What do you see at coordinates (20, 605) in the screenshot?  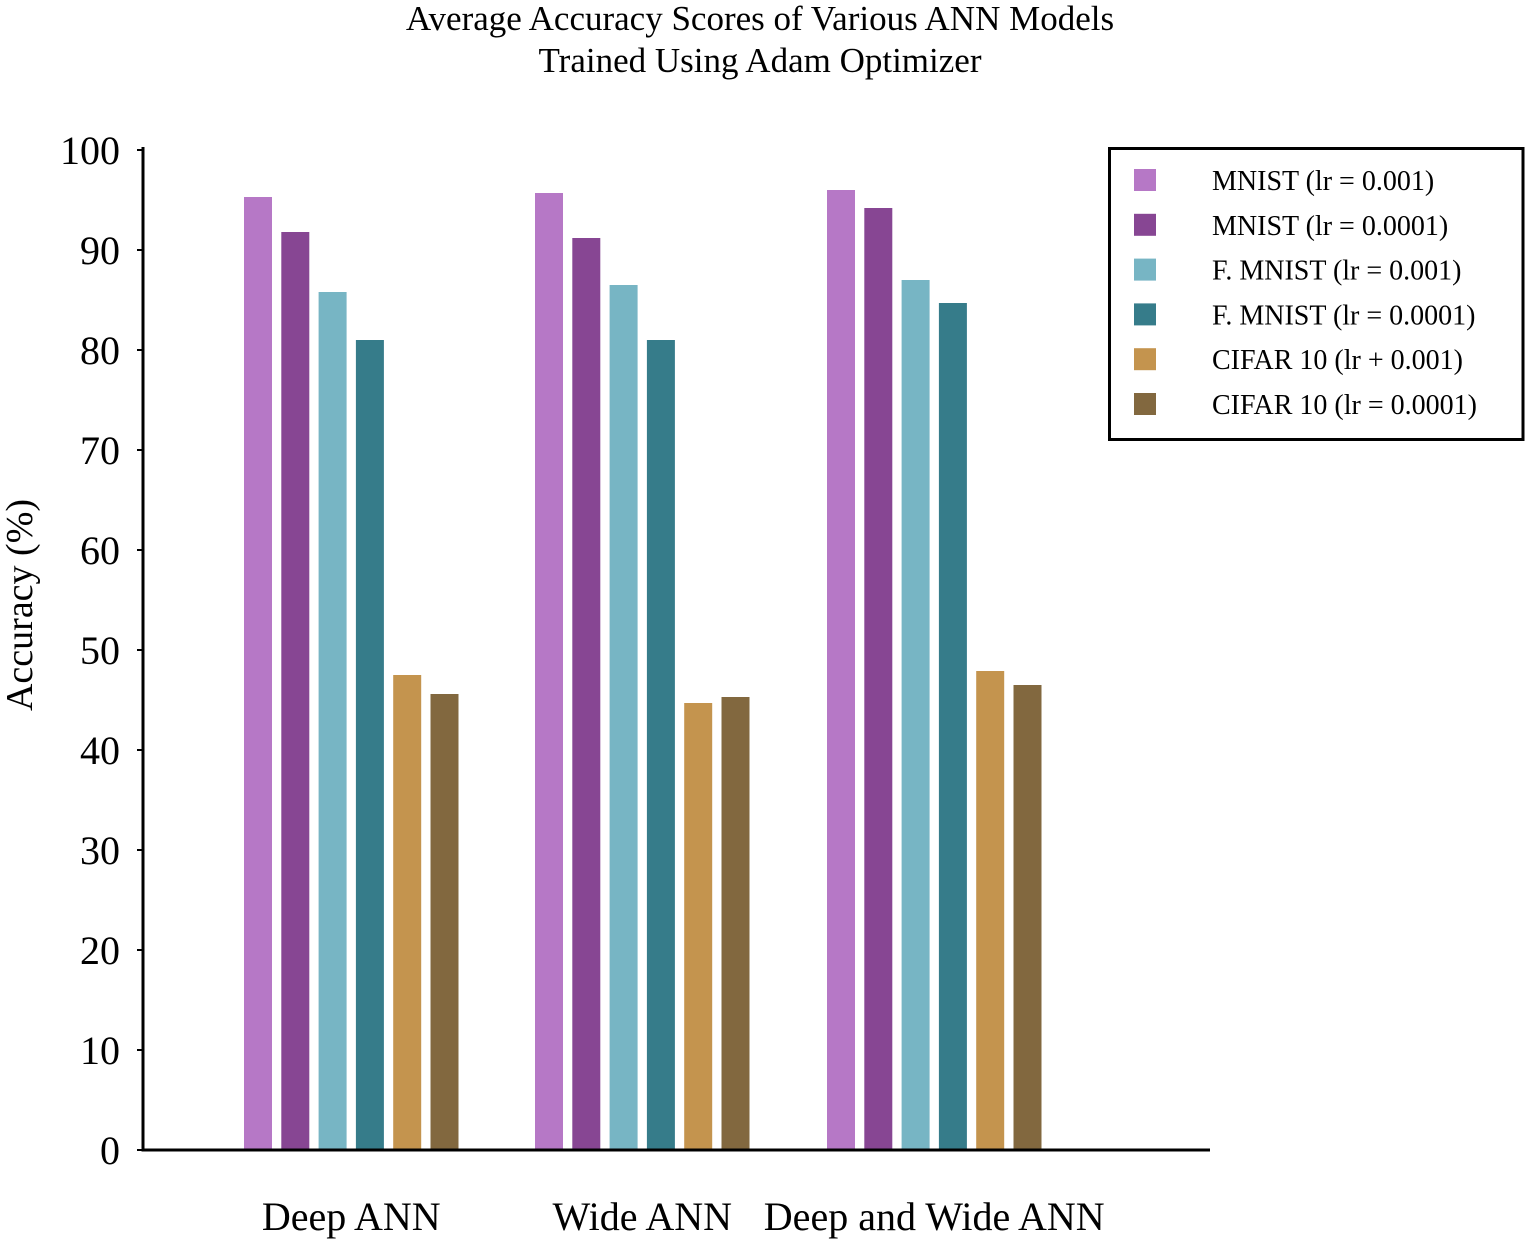 I see `y-axis-label: Accuracy (%)` at bounding box center [20, 605].